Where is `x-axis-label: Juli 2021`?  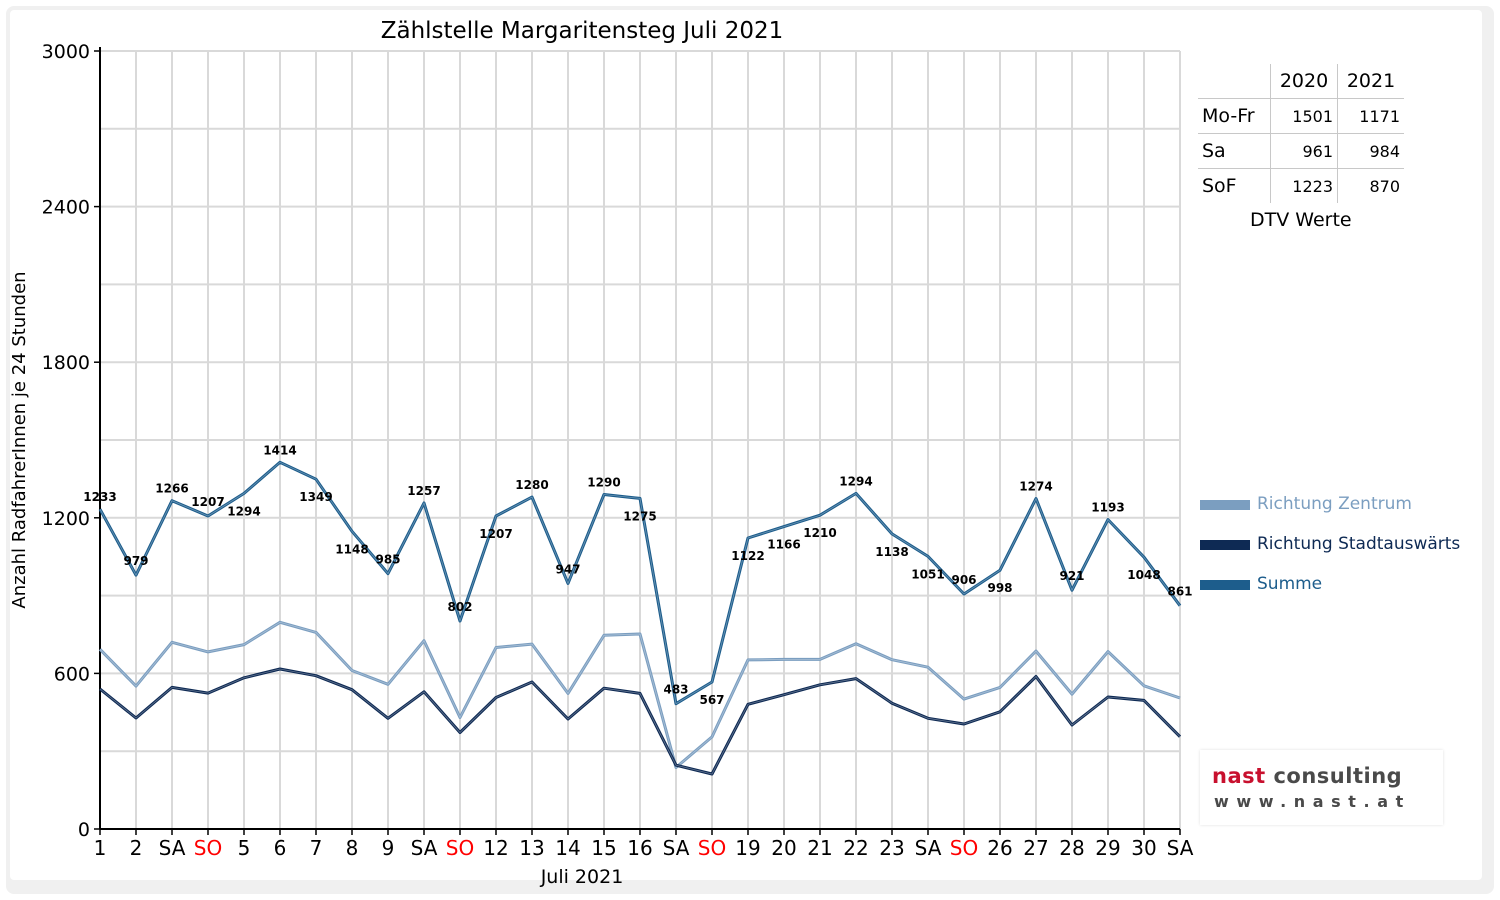 x-axis-label: Juli 2021 is located at coordinates (582, 877).